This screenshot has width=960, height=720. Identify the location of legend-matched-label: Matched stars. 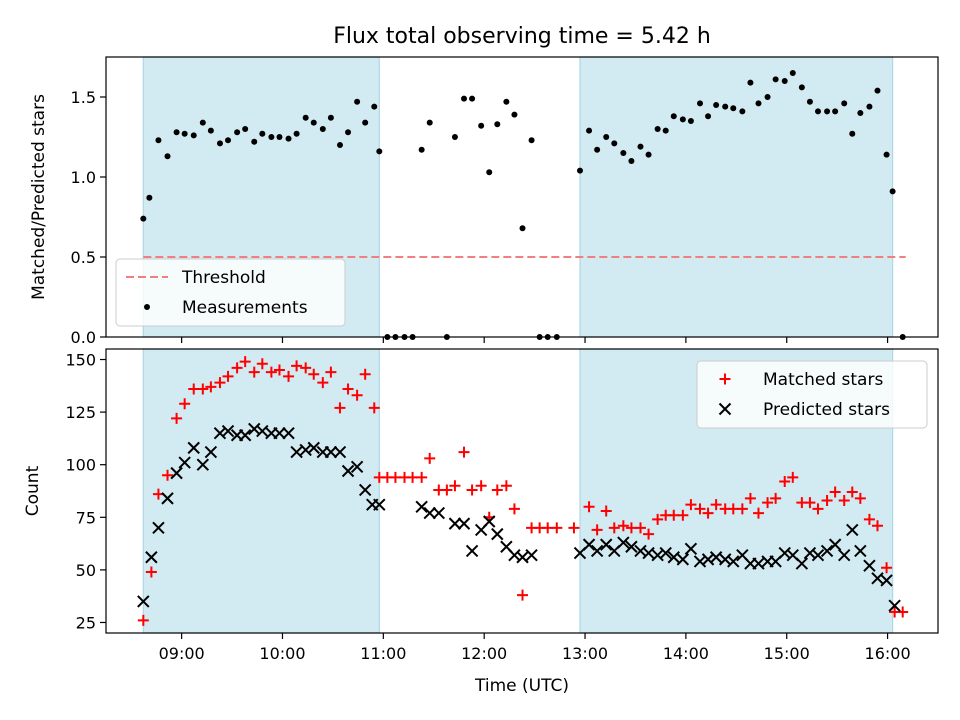
(823, 380).